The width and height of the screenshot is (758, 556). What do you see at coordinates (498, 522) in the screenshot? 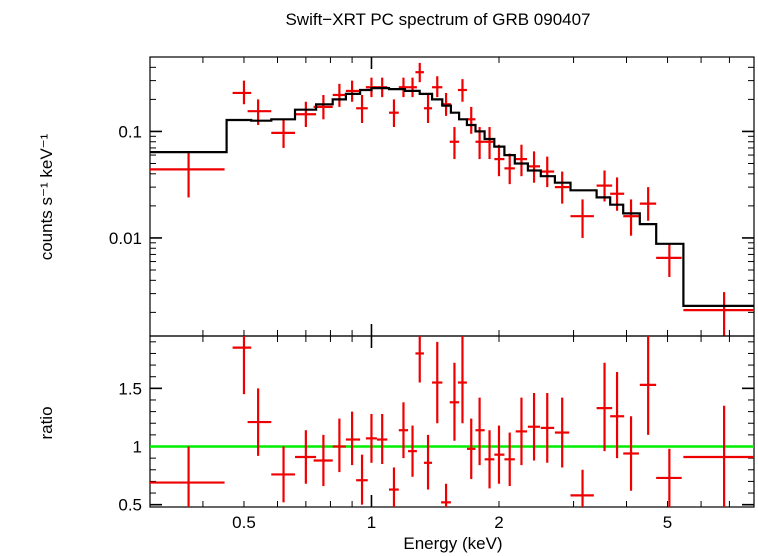
I see `ratio-x-tick-label: 2` at bounding box center [498, 522].